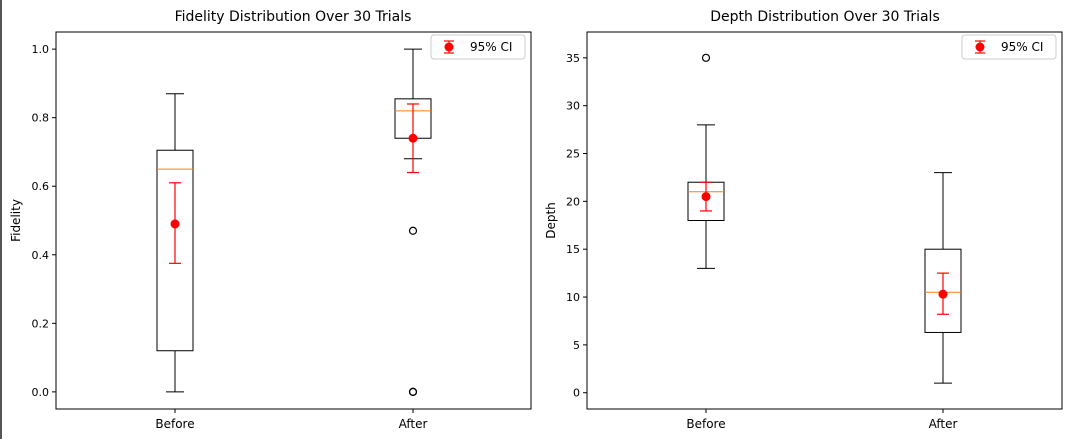  What do you see at coordinates (16, 220) in the screenshot?
I see `y-axis-label: Fidelity` at bounding box center [16, 220].